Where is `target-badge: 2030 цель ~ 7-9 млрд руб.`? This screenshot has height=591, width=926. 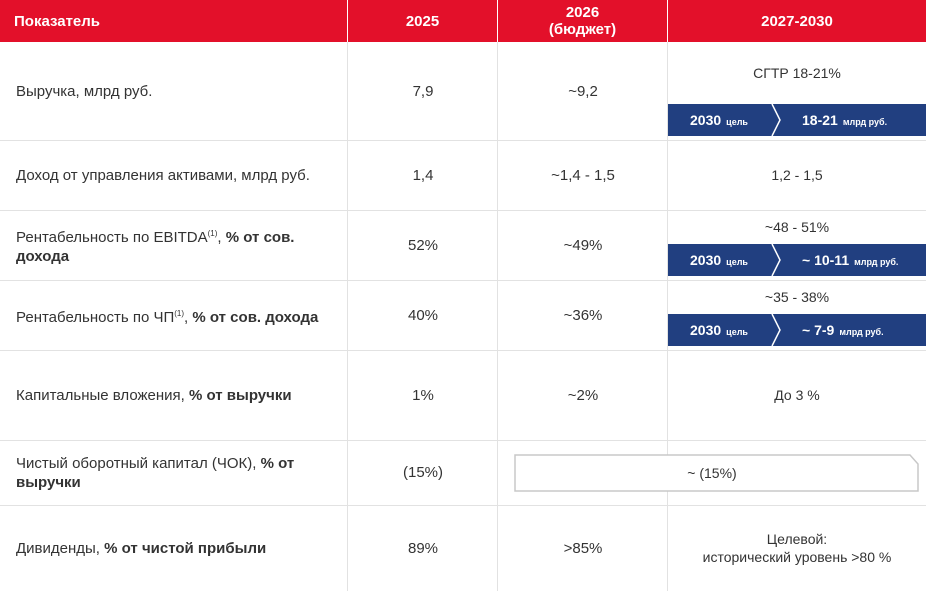
target-badge: 2030 цель ~ 7-9 млрд руб. is located at coordinates (797, 330).